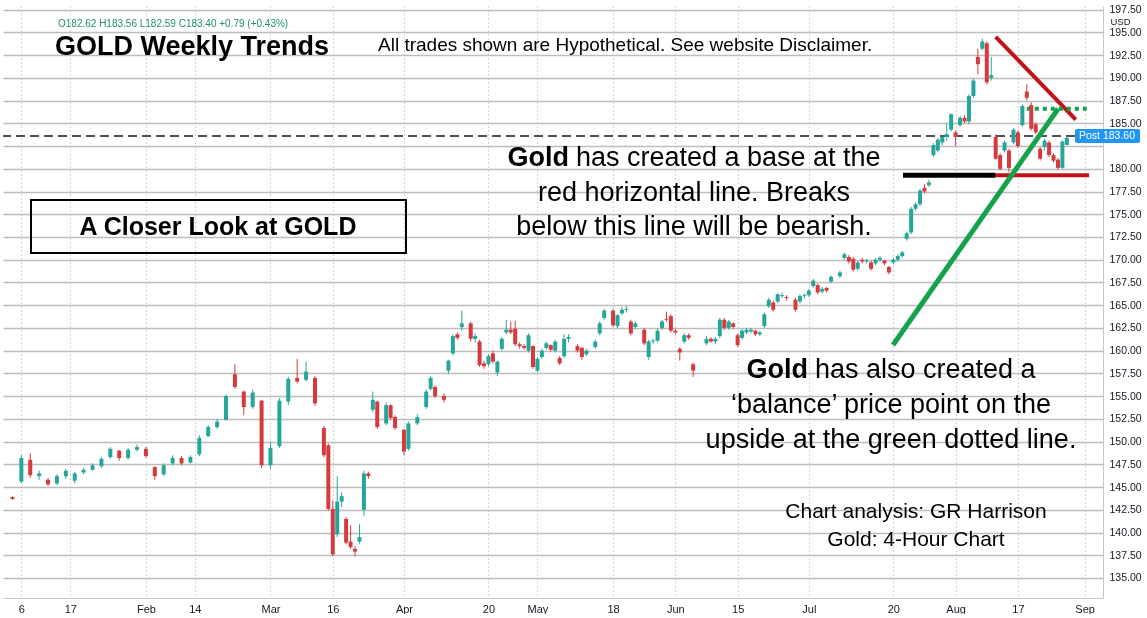 Image resolution: width=1147 pixels, height=618 pixels. I want to click on annotation: Gold has created a base at the red horizontal line. Breaks below this line will be bearish., so click(694, 191).